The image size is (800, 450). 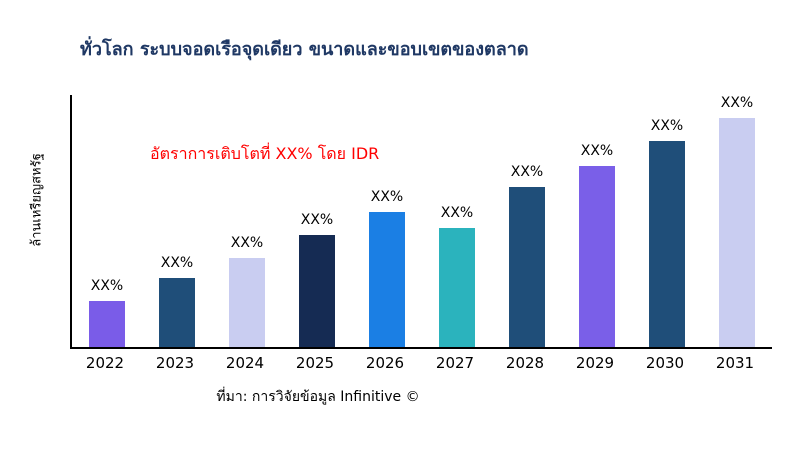 What do you see at coordinates (177, 312) in the screenshot?
I see `bar-2023` at bounding box center [177, 312].